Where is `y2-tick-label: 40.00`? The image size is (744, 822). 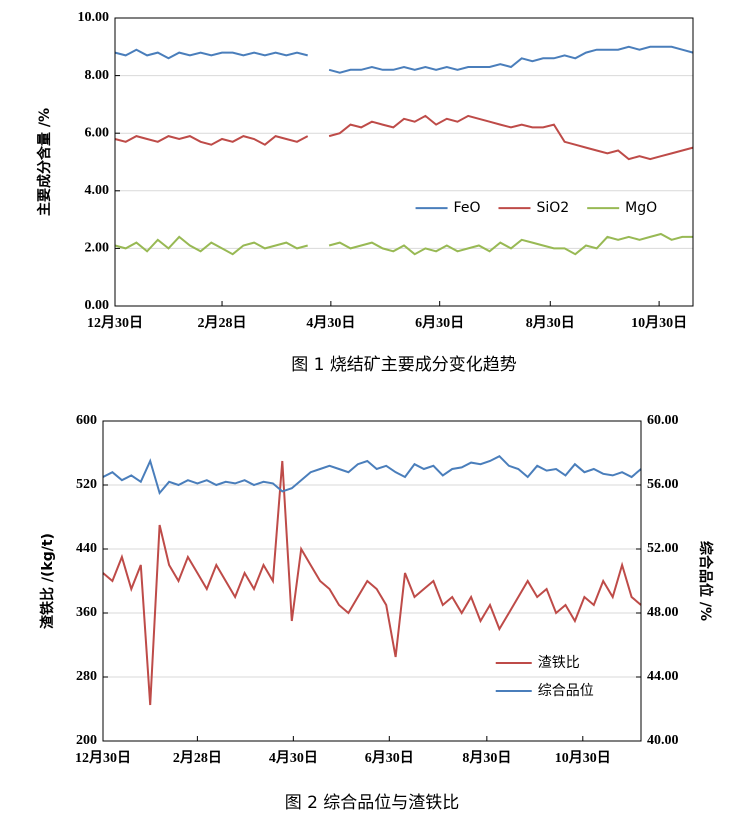
y2-tick-label: 40.00 is located at coordinates (663, 740).